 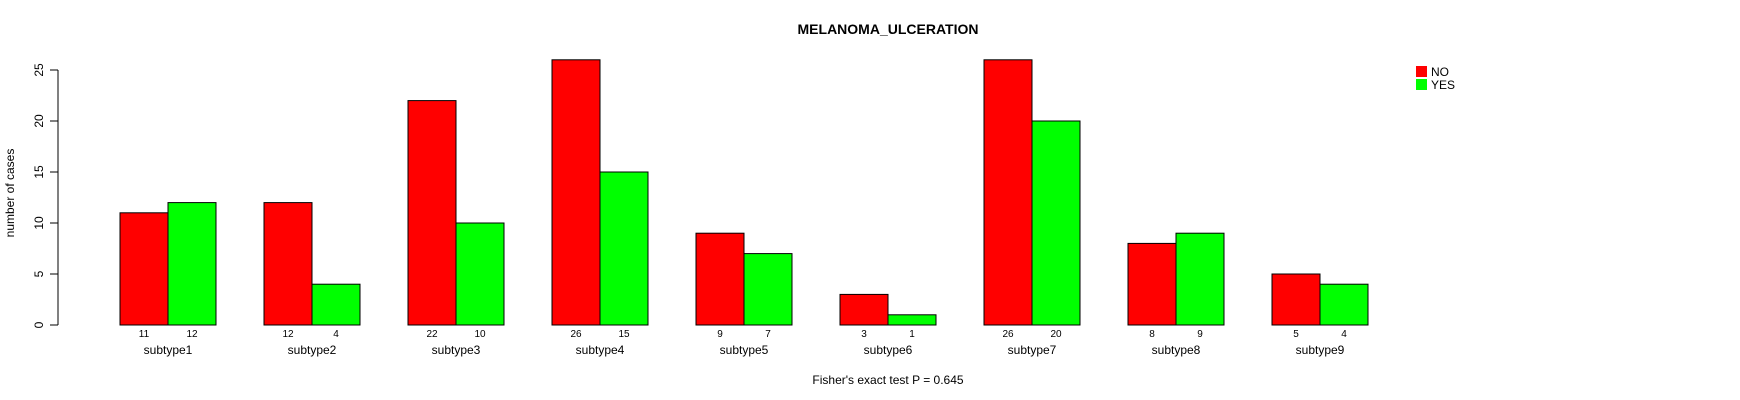 I want to click on bar-count-label: 20, so click(x=1056, y=334).